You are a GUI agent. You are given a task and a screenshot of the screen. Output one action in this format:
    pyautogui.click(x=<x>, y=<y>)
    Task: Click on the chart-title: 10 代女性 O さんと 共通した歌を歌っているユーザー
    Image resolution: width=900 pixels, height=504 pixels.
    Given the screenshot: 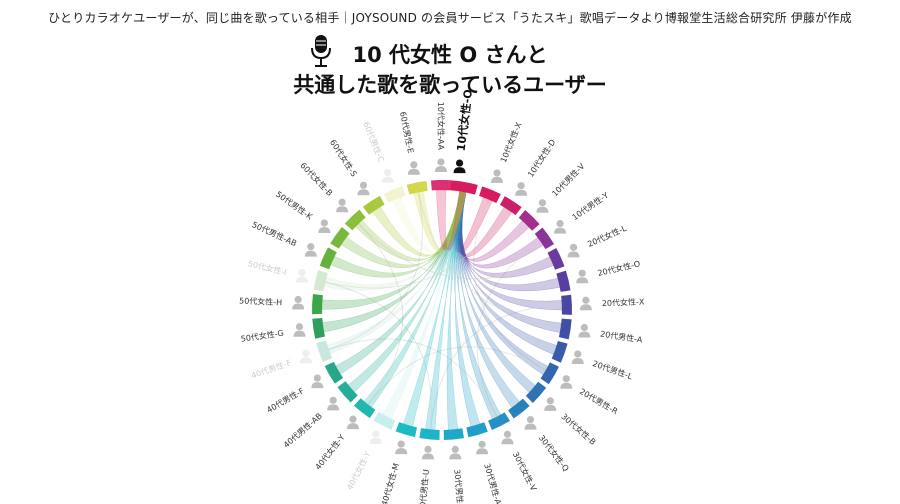 What is the action you would take?
    pyautogui.click(x=450, y=70)
    